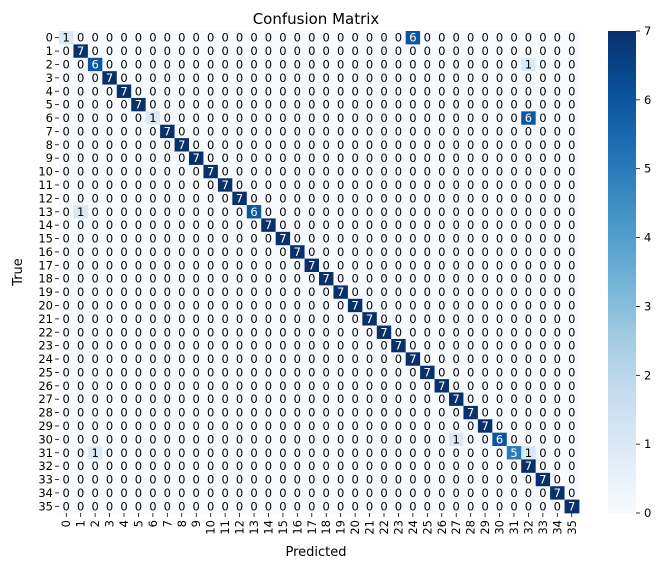 The width and height of the screenshot is (663, 567). Describe the element at coordinates (499, 439) in the screenshot. I see `cell-value-label: 6` at that location.